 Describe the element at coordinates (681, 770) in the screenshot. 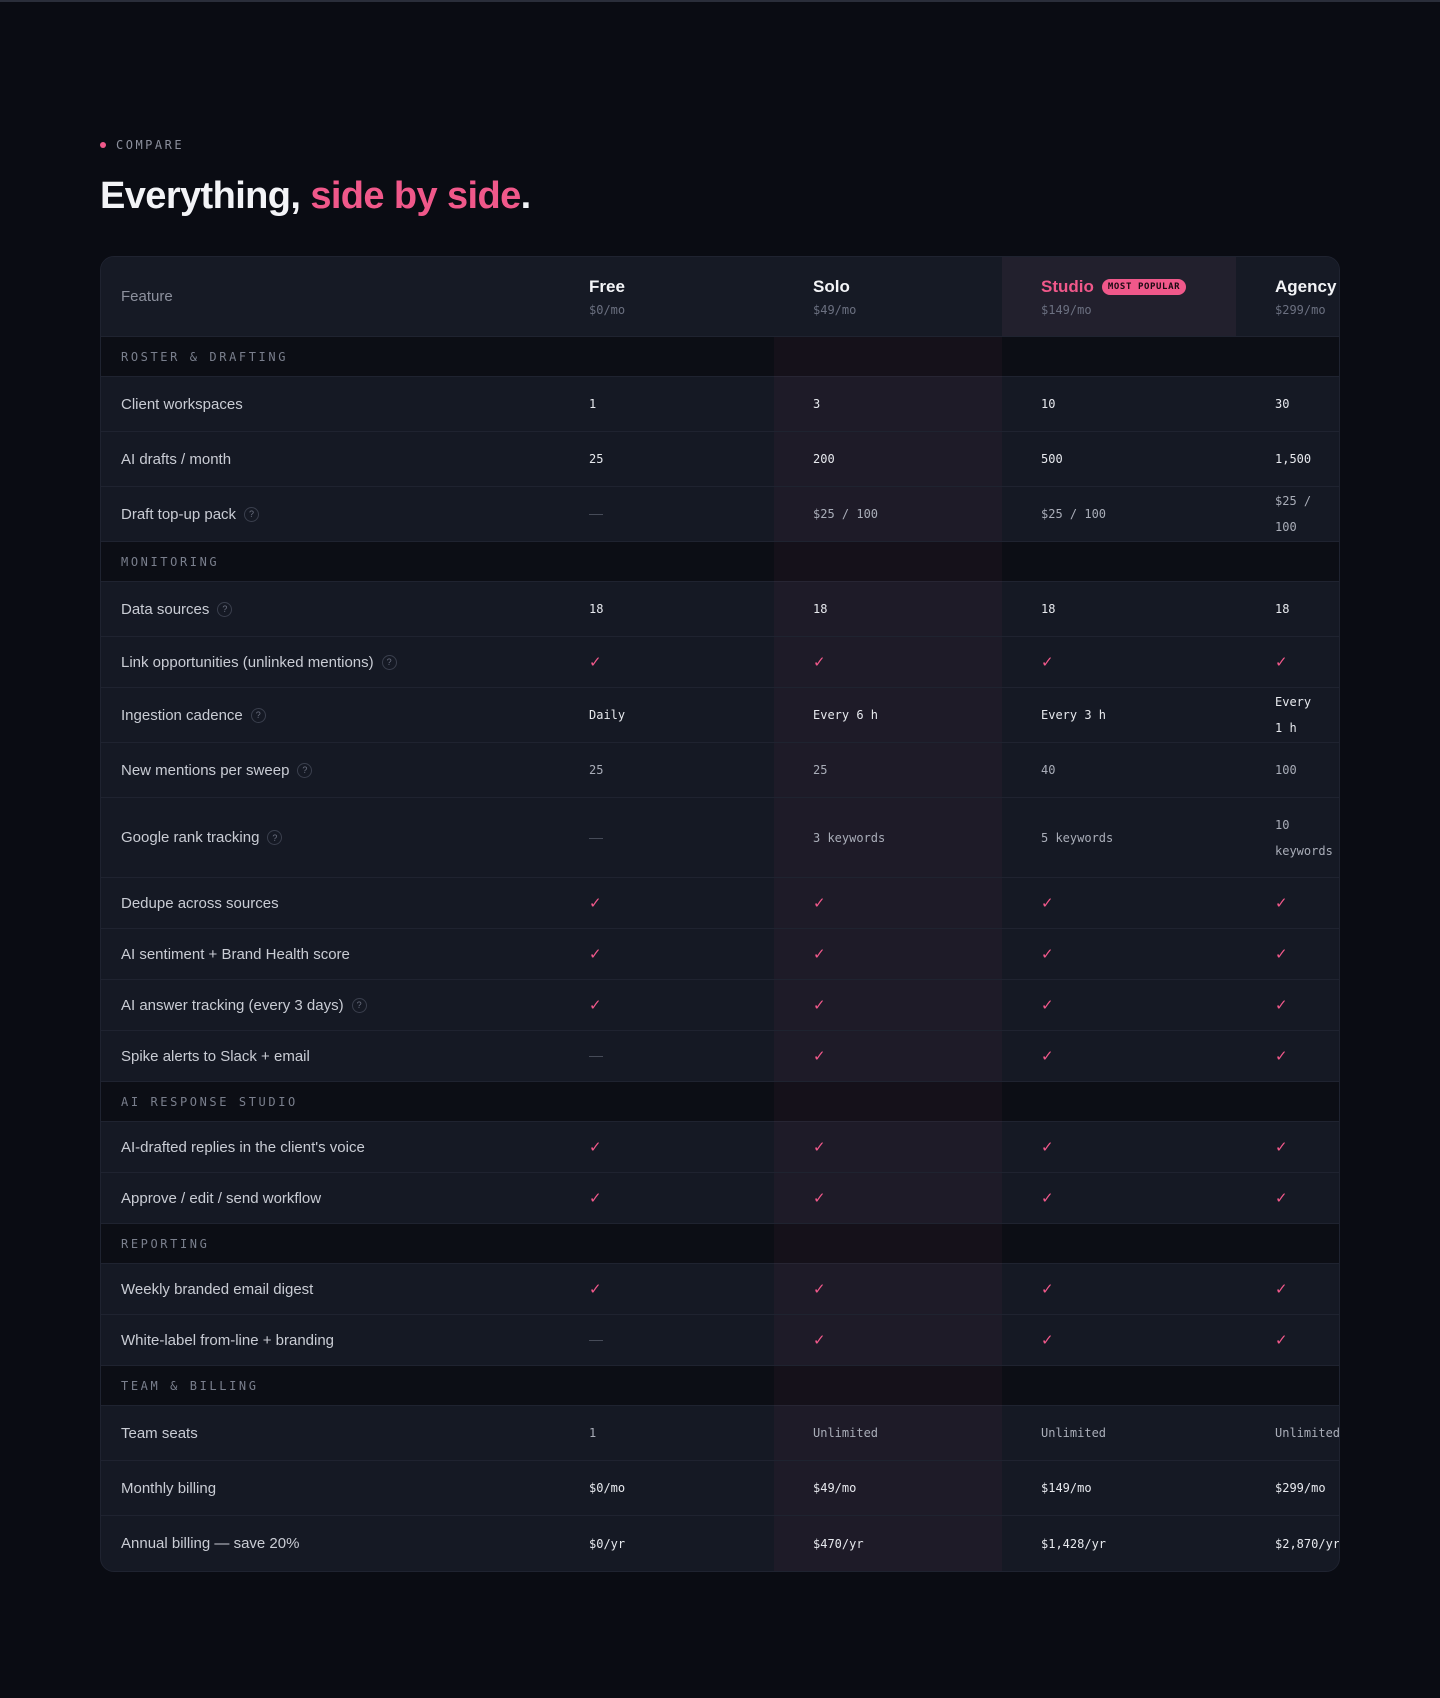

I see `value-cell-free: 25` at that location.